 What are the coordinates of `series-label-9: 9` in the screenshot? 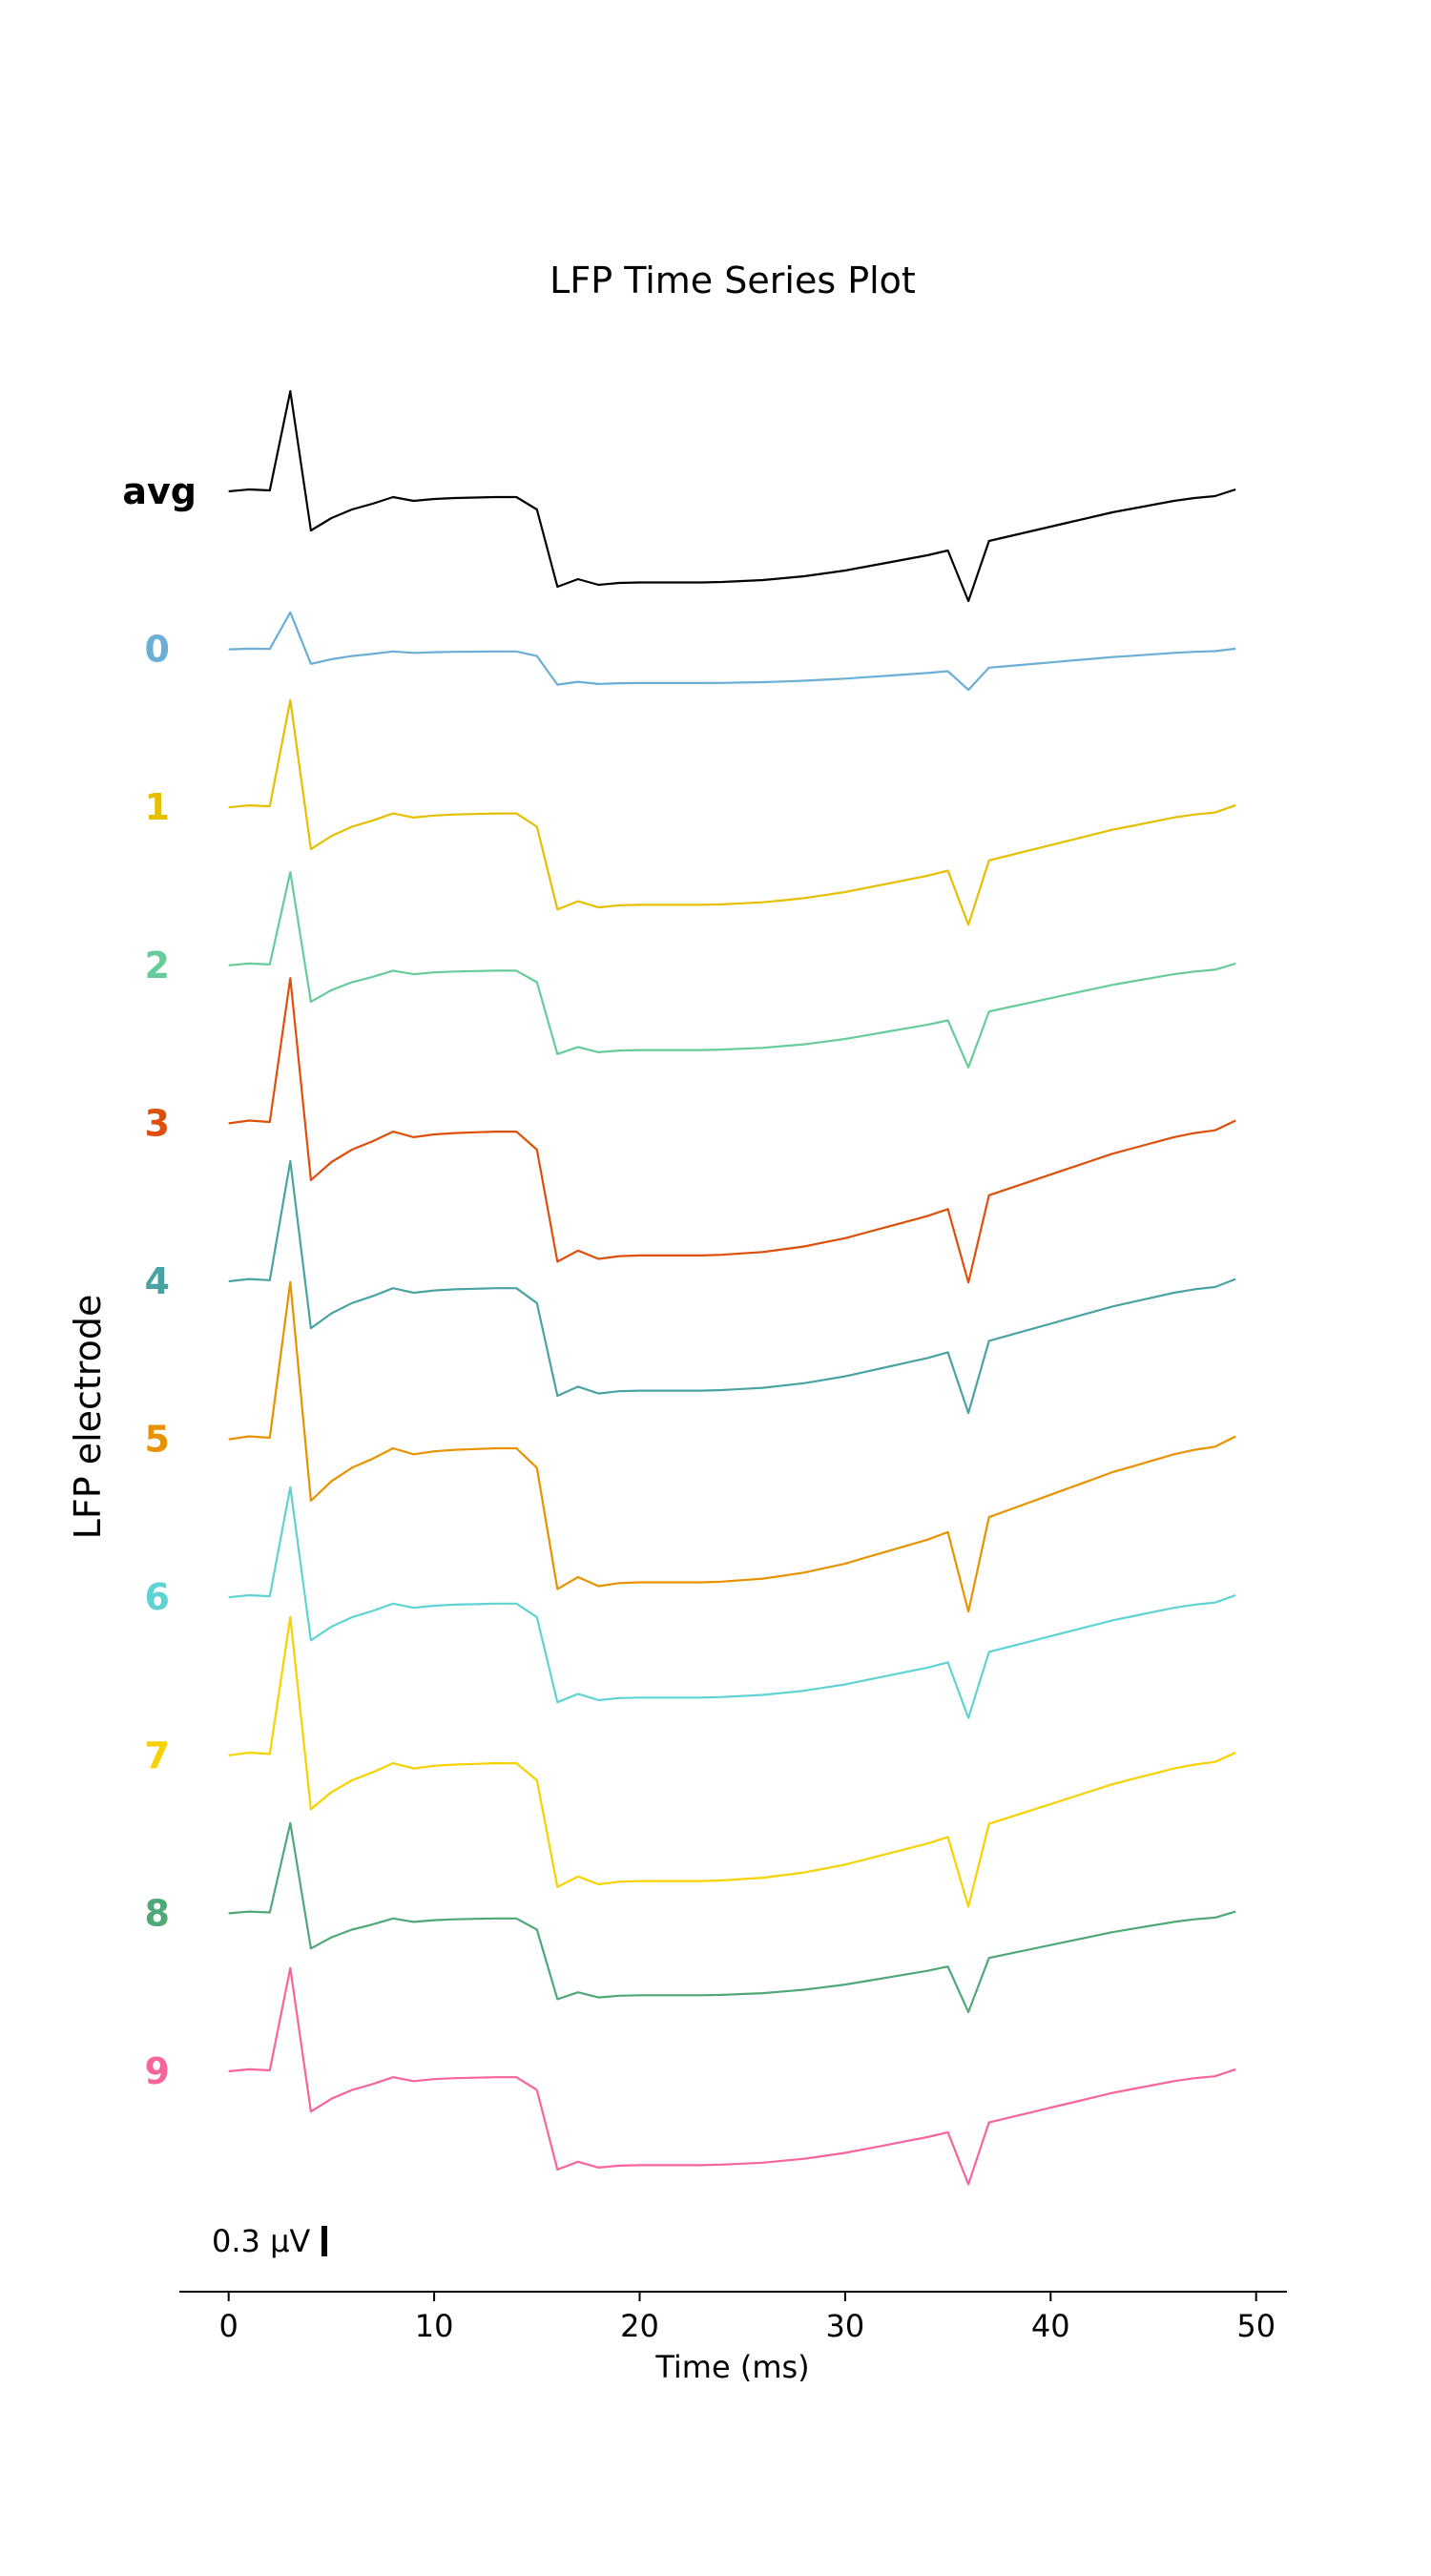 It's located at (157, 2071).